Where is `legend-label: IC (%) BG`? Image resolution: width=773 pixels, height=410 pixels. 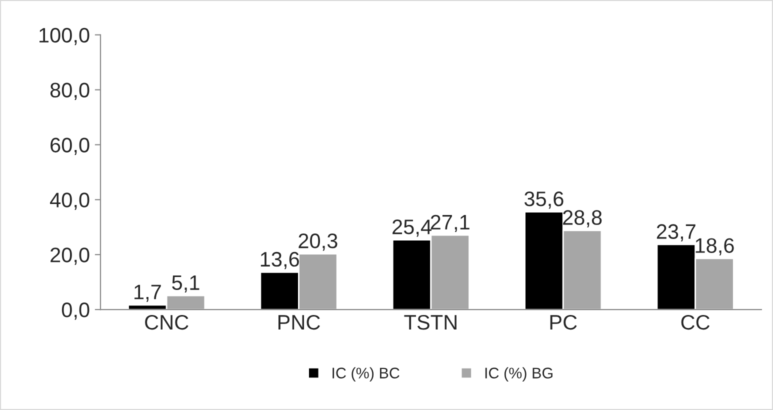
legend-label: IC (%) BG is located at coordinates (518, 374).